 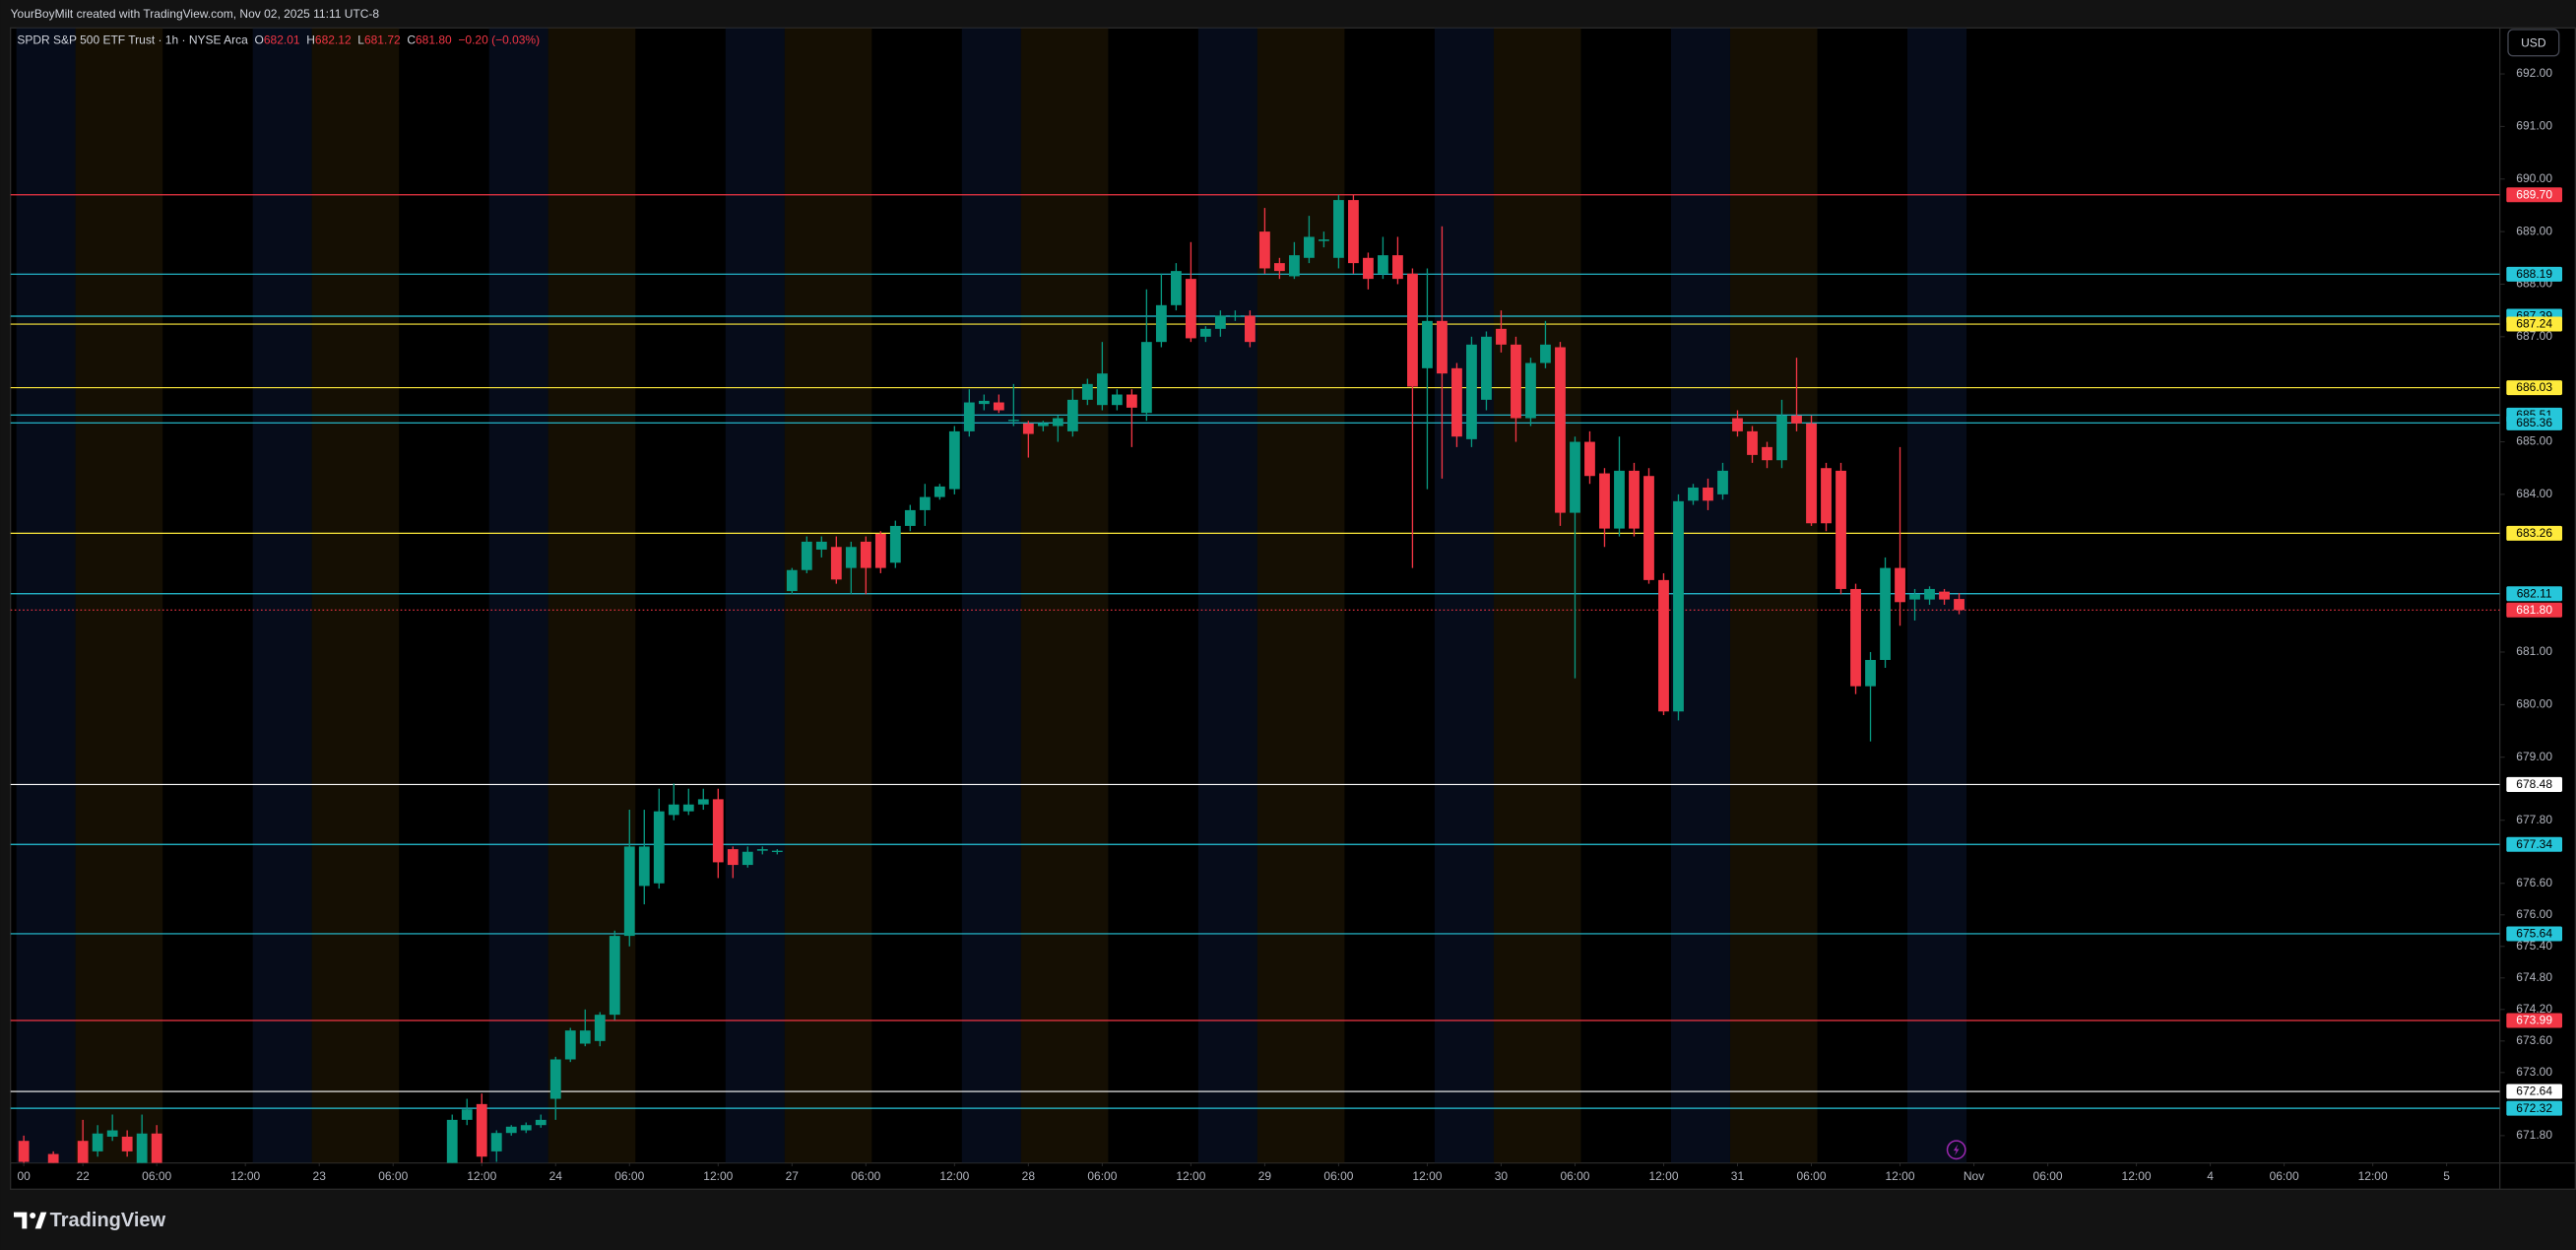 I want to click on y-tick-label: 692.00, so click(x=2534, y=73).